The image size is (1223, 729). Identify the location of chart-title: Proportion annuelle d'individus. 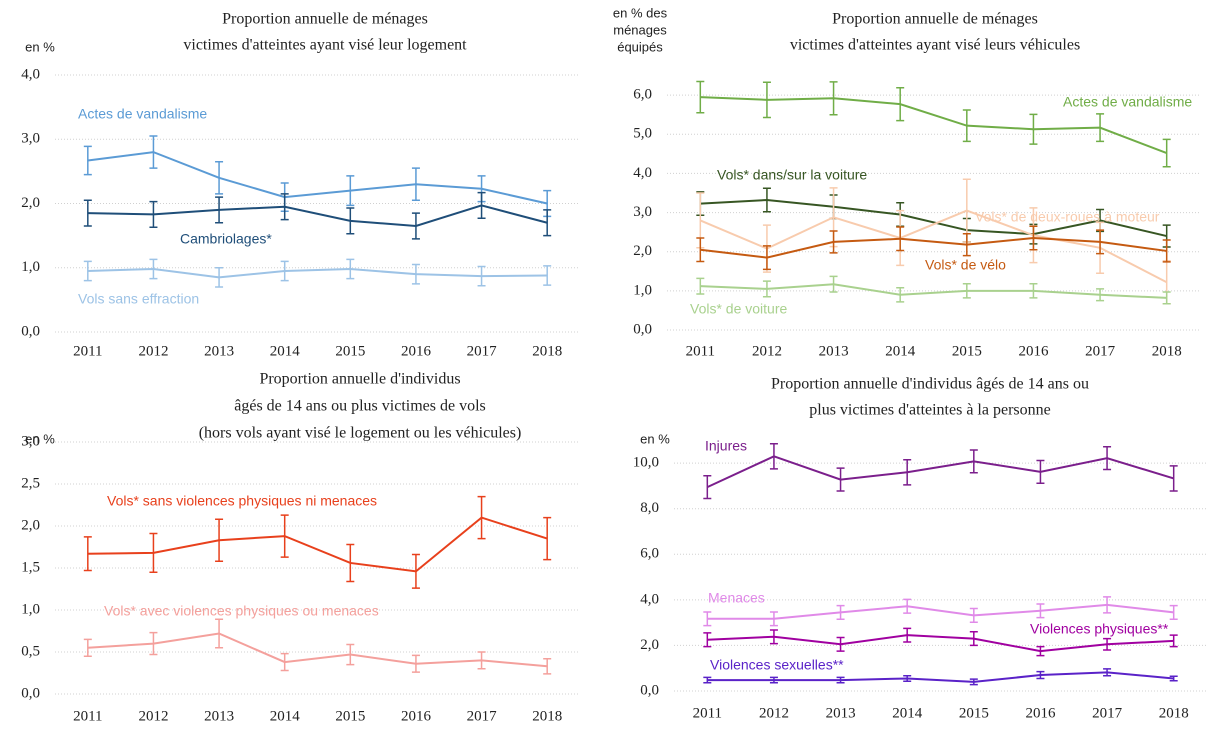
(359, 379).